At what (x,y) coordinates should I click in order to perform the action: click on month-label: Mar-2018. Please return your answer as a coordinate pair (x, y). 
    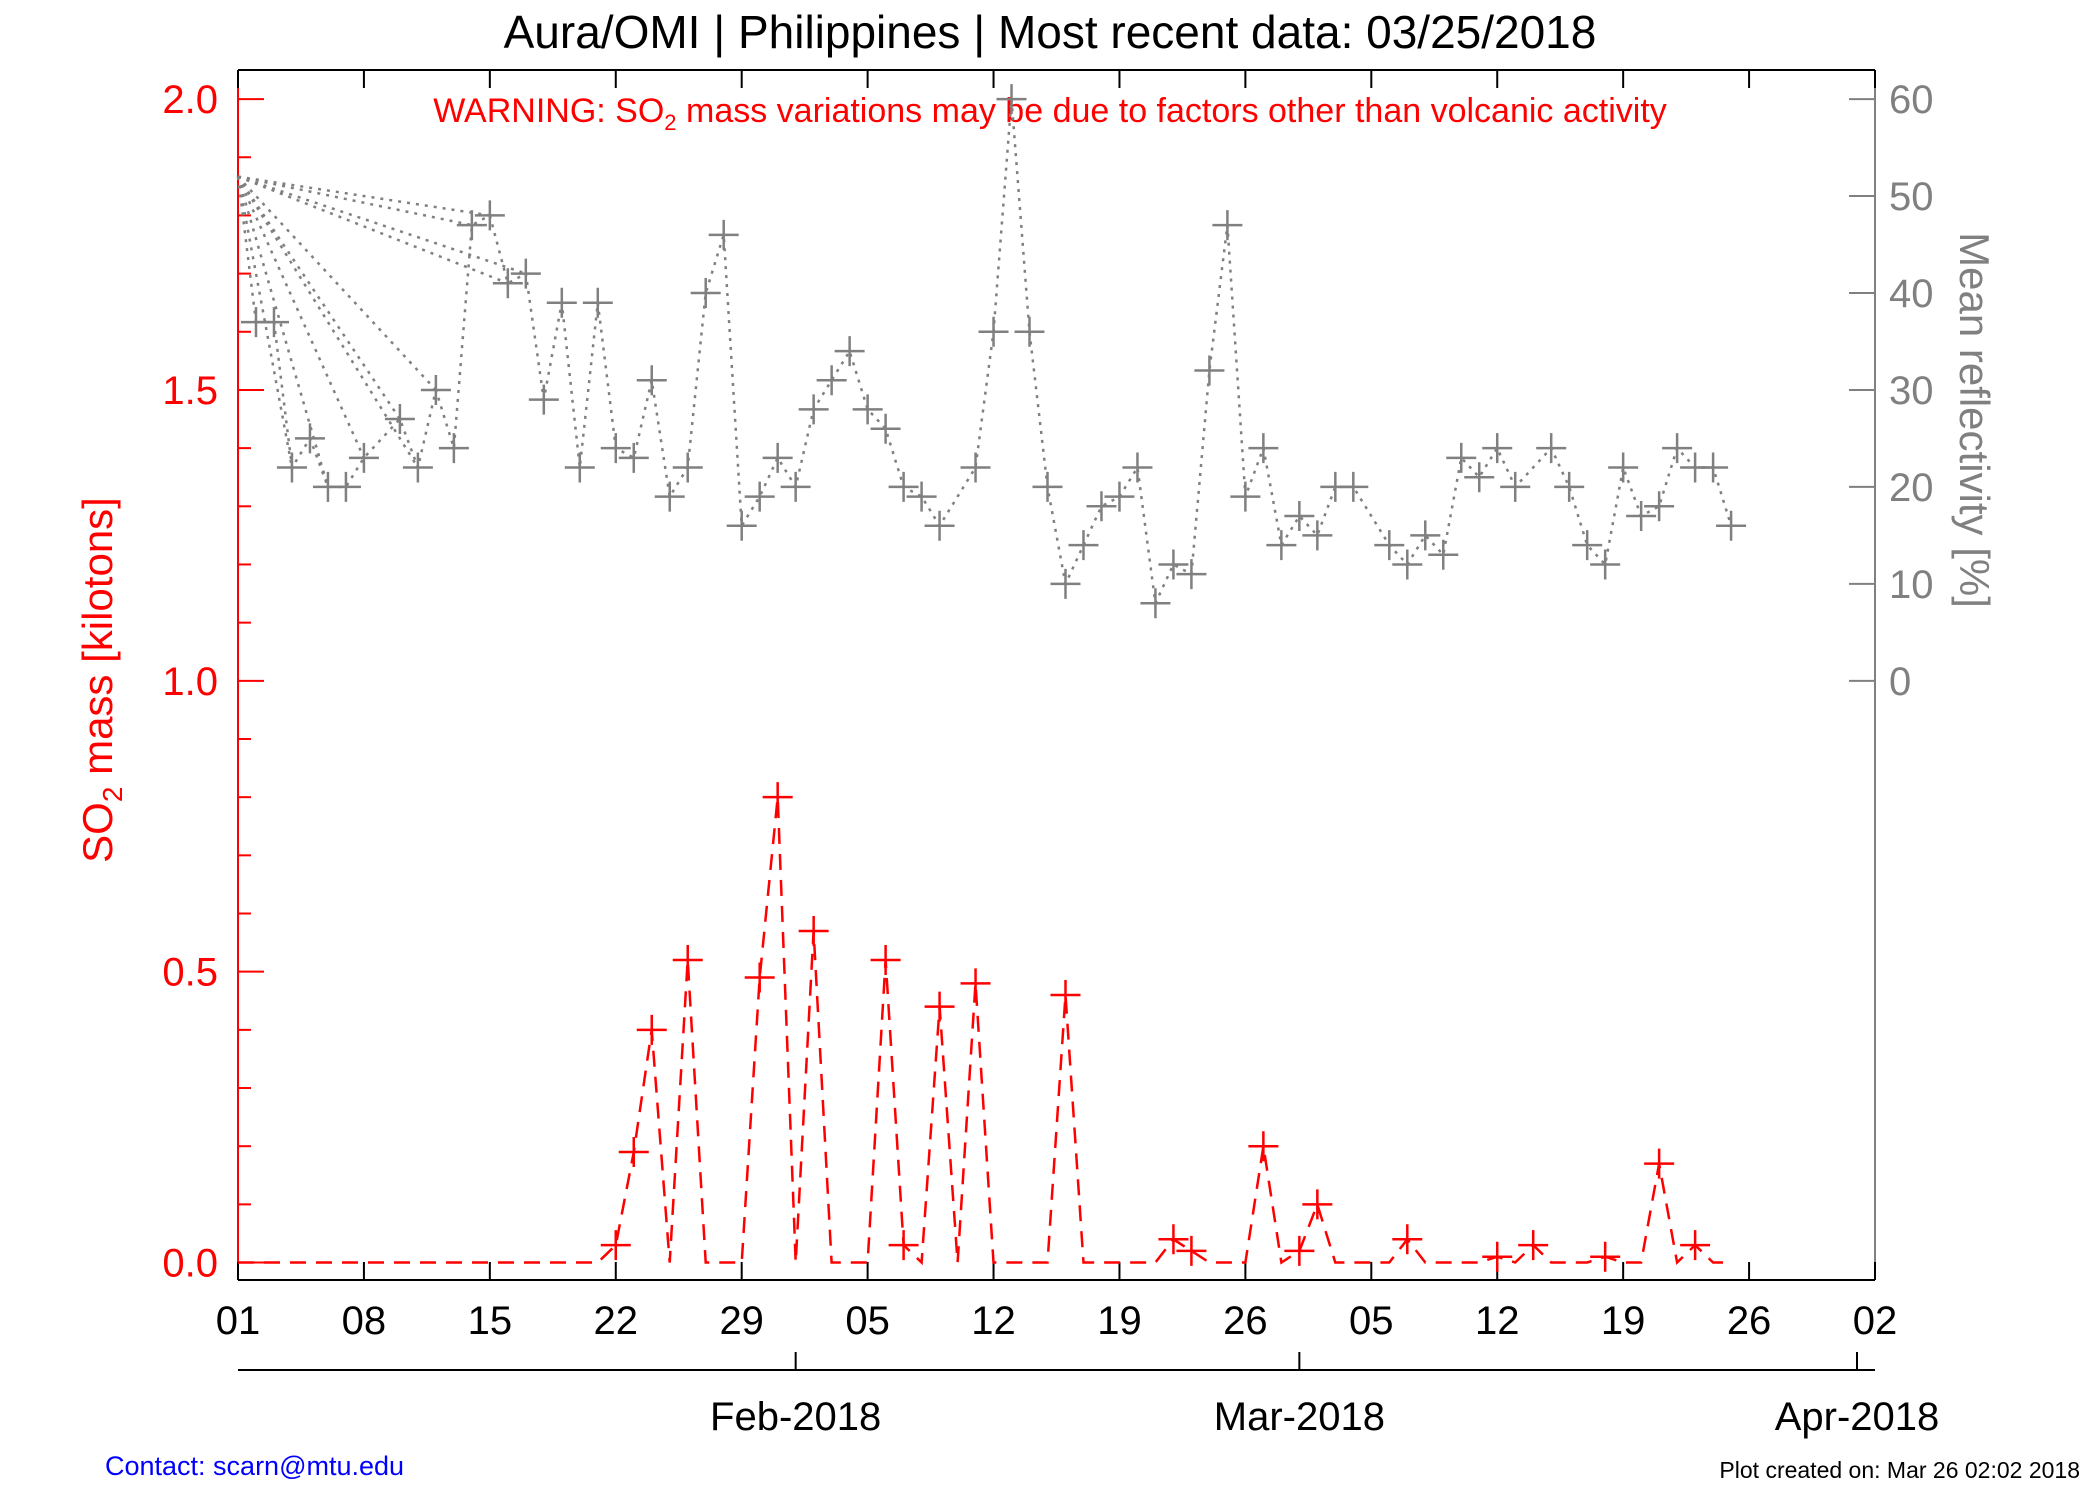
    Looking at the image, I should click on (1299, 1417).